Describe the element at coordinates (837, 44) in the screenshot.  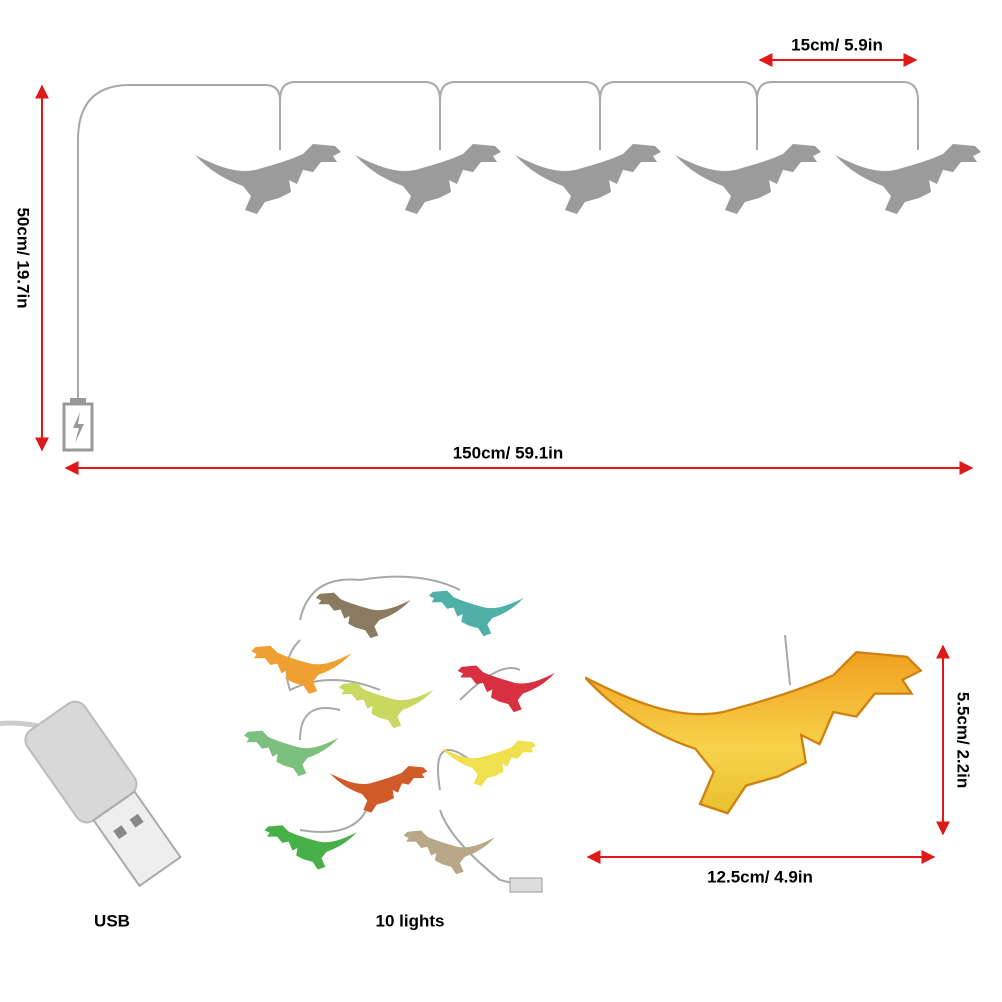
I see `segment-label: 15cm/ 5.9in` at that location.